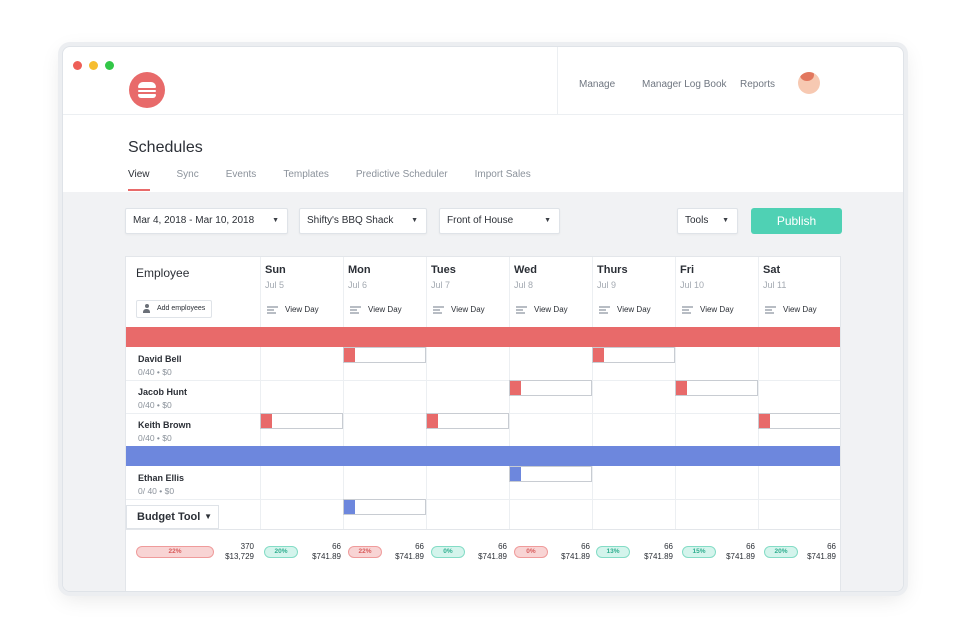 Image resolution: width=960 pixels, height=640 pixels. Describe the element at coordinates (109, 65) in the screenshot. I see `maximize-window-button` at that location.